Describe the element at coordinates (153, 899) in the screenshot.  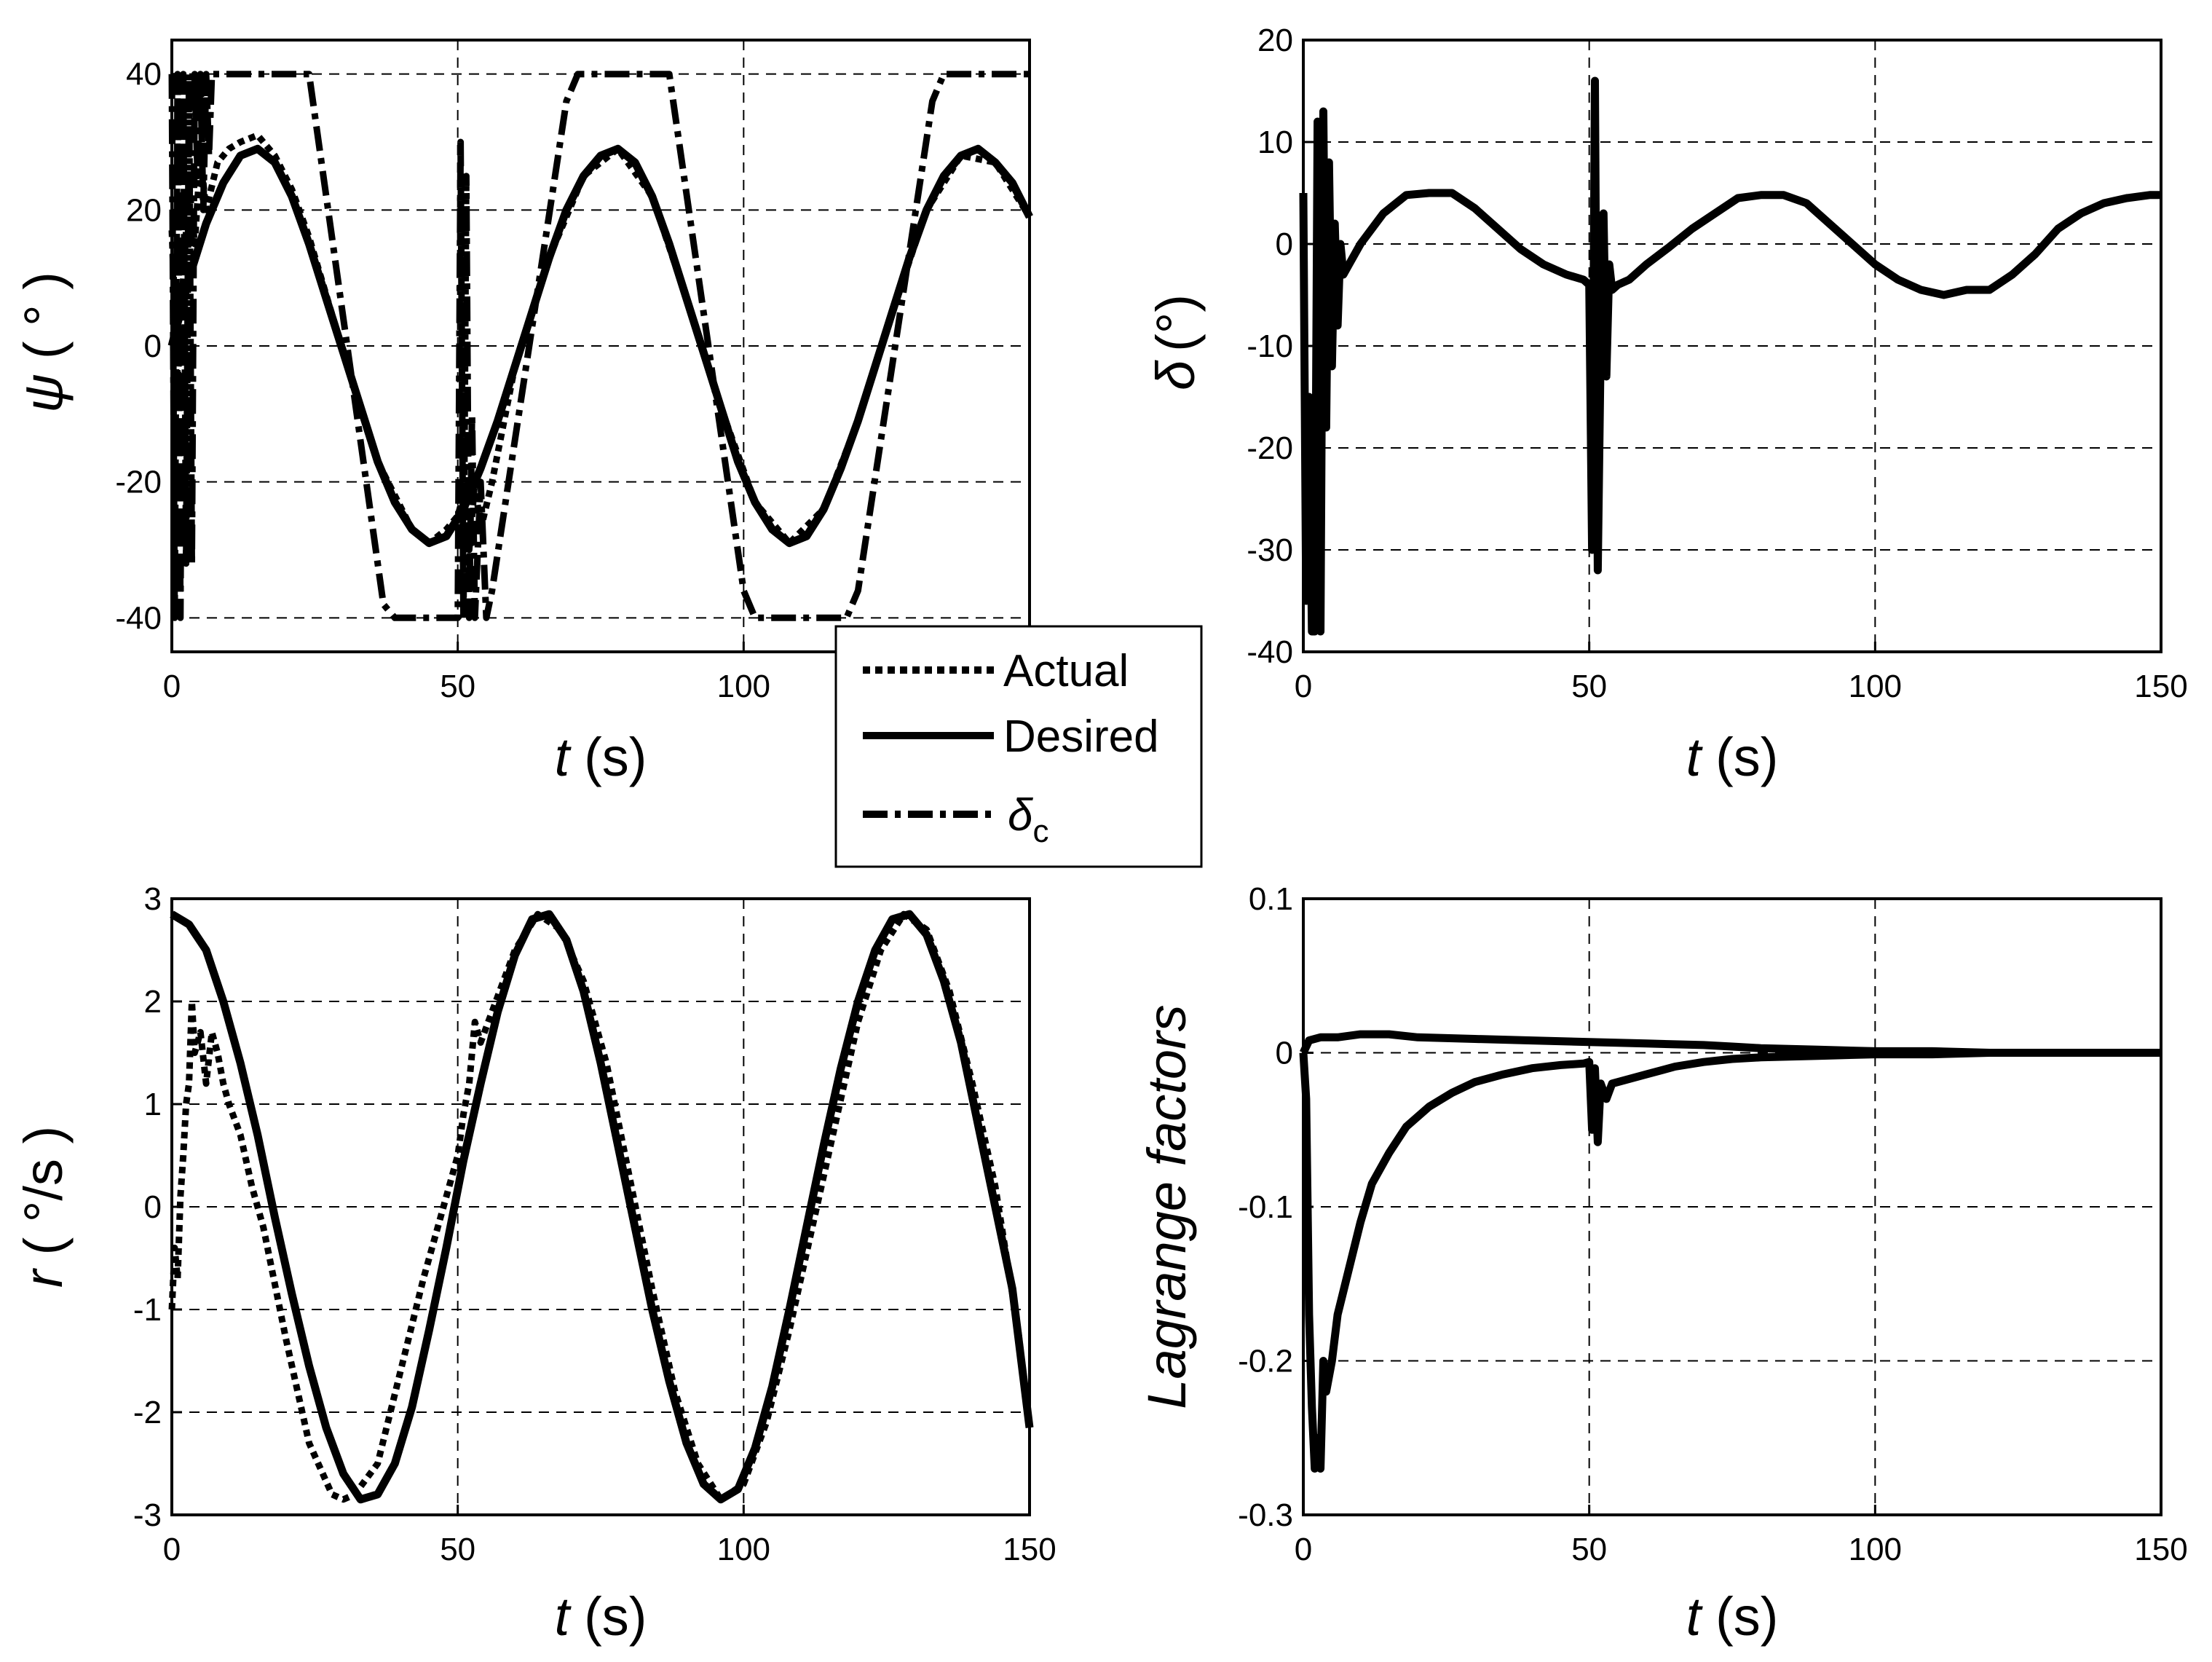
I see `r-ytick-label: 3` at that location.